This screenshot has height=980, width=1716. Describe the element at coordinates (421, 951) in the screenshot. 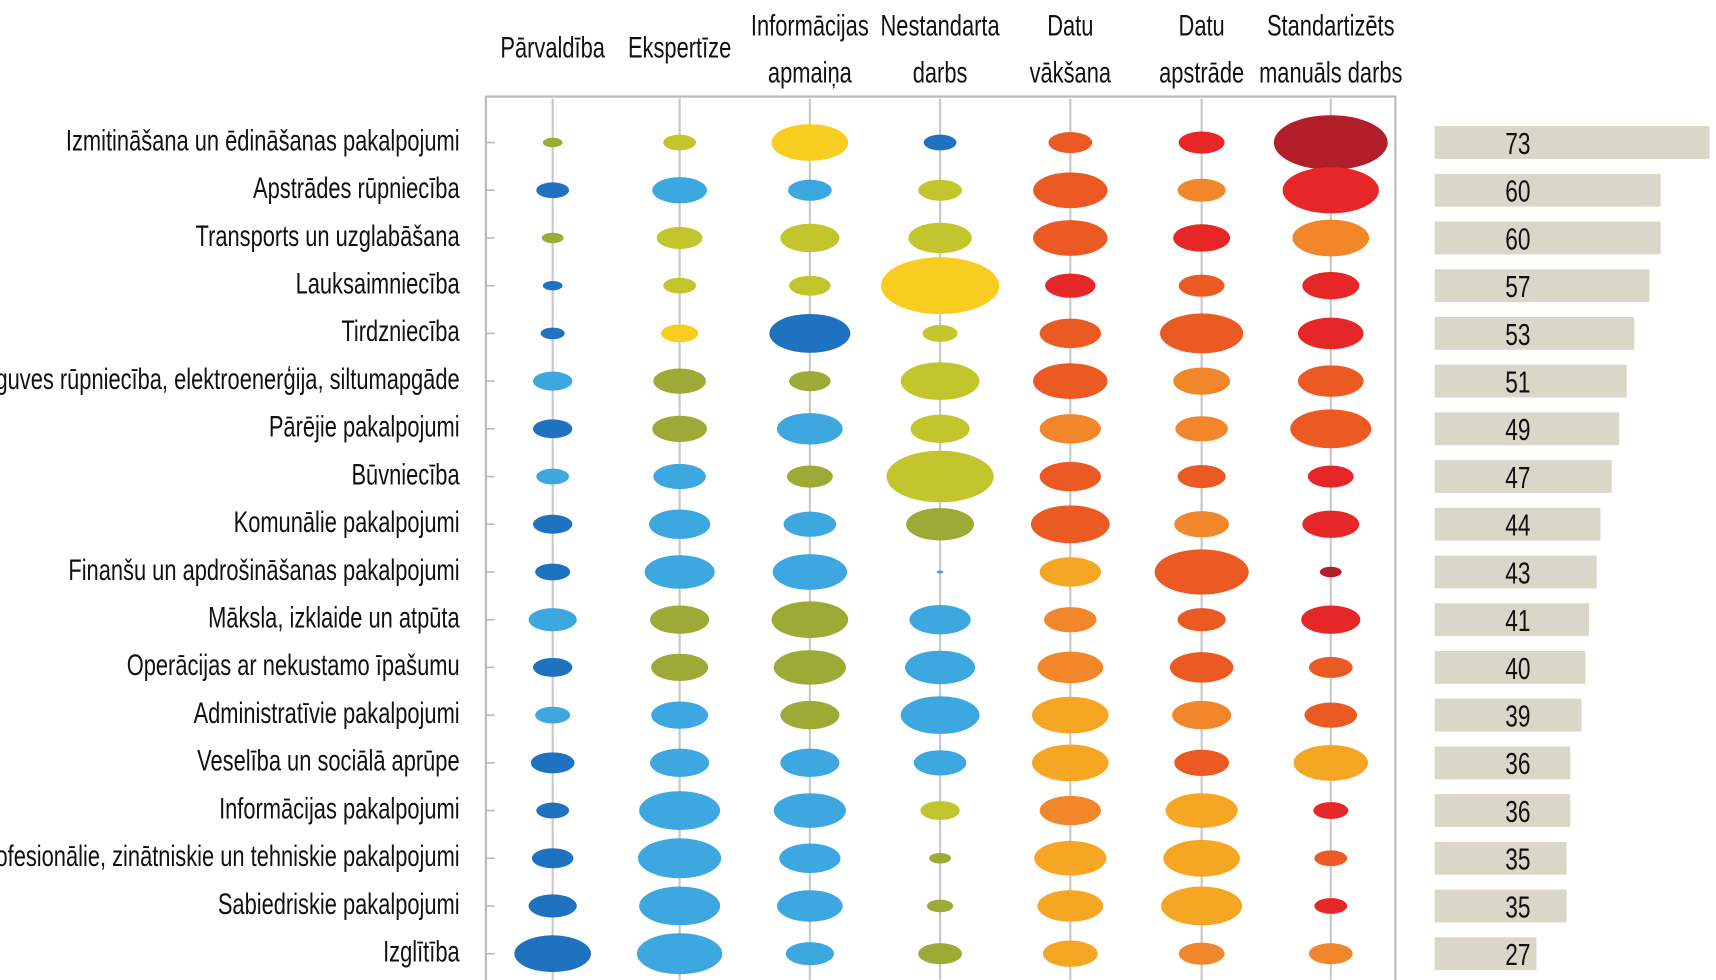

I see `row-label: Izglītība` at that location.